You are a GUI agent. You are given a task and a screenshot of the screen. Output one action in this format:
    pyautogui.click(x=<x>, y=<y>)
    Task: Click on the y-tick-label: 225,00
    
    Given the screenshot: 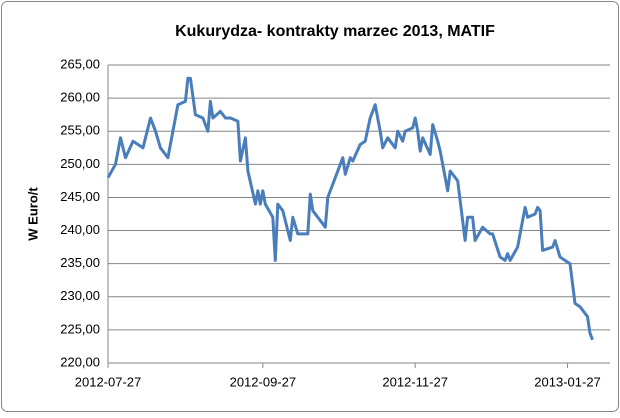 What is the action you would take?
    pyautogui.click(x=80, y=328)
    